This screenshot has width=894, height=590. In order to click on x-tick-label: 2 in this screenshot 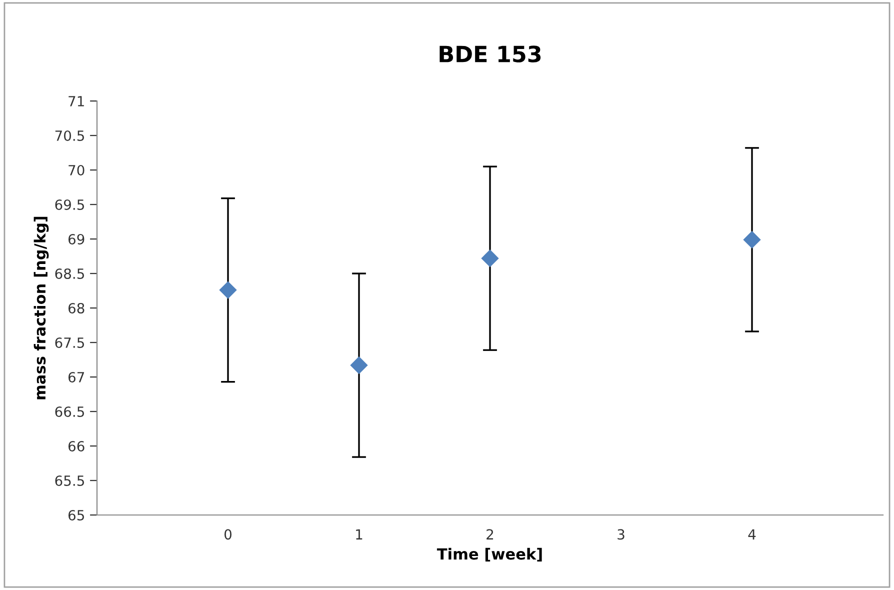, I will do `click(490, 534)`.